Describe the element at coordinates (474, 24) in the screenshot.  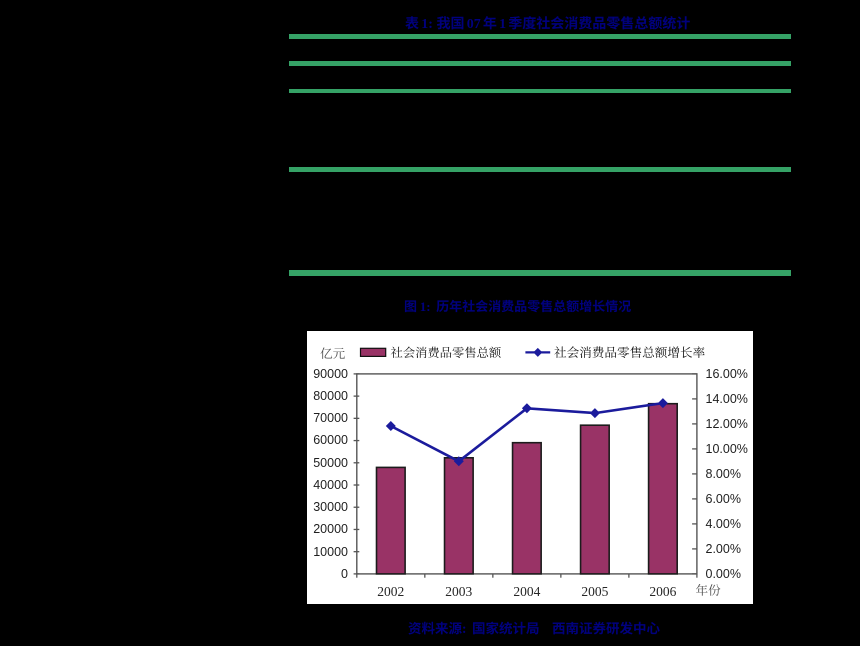
I see `svg-text: 07` at that location.